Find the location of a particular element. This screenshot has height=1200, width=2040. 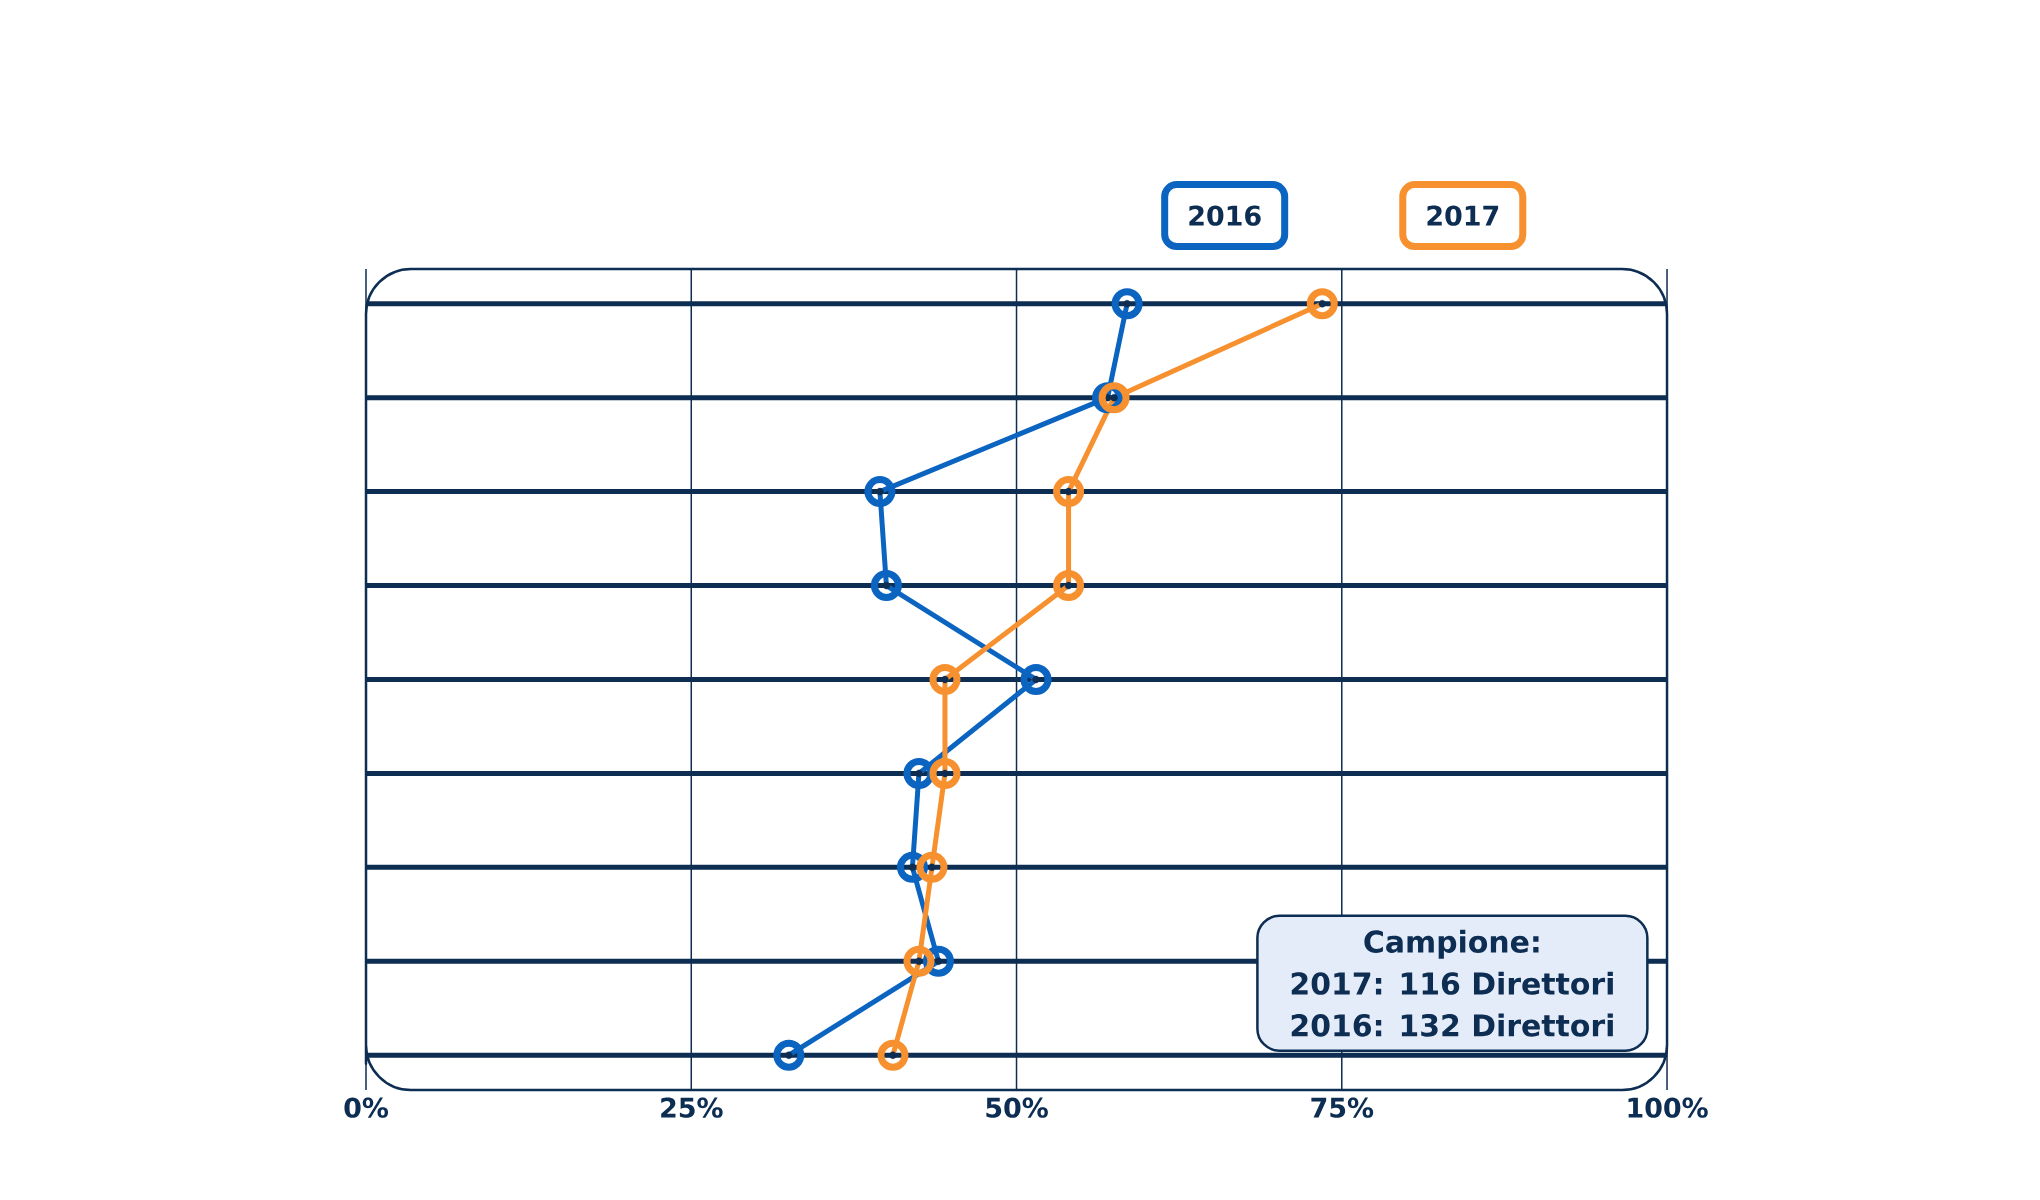

x-tick-label: 0% is located at coordinates (366, 1107).